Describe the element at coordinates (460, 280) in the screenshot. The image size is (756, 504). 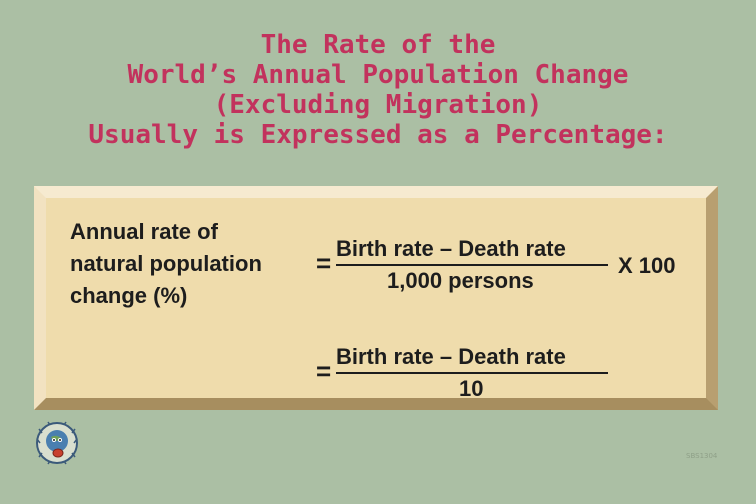
I see `fraction-1-denominator: 1,000 persons` at that location.